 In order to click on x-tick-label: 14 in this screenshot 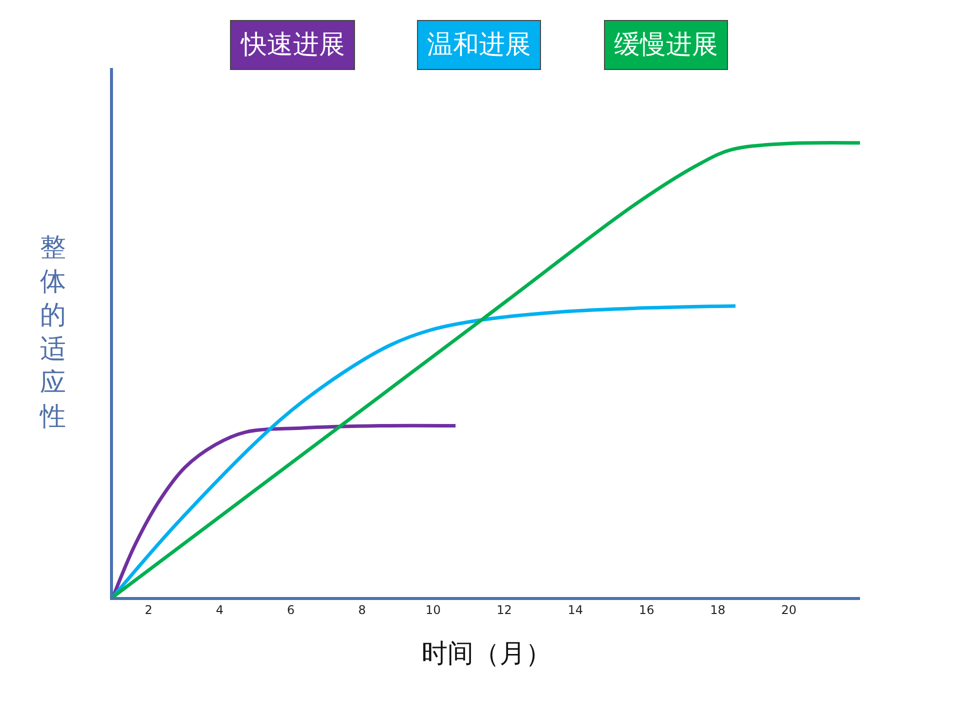, I will do `click(576, 610)`.